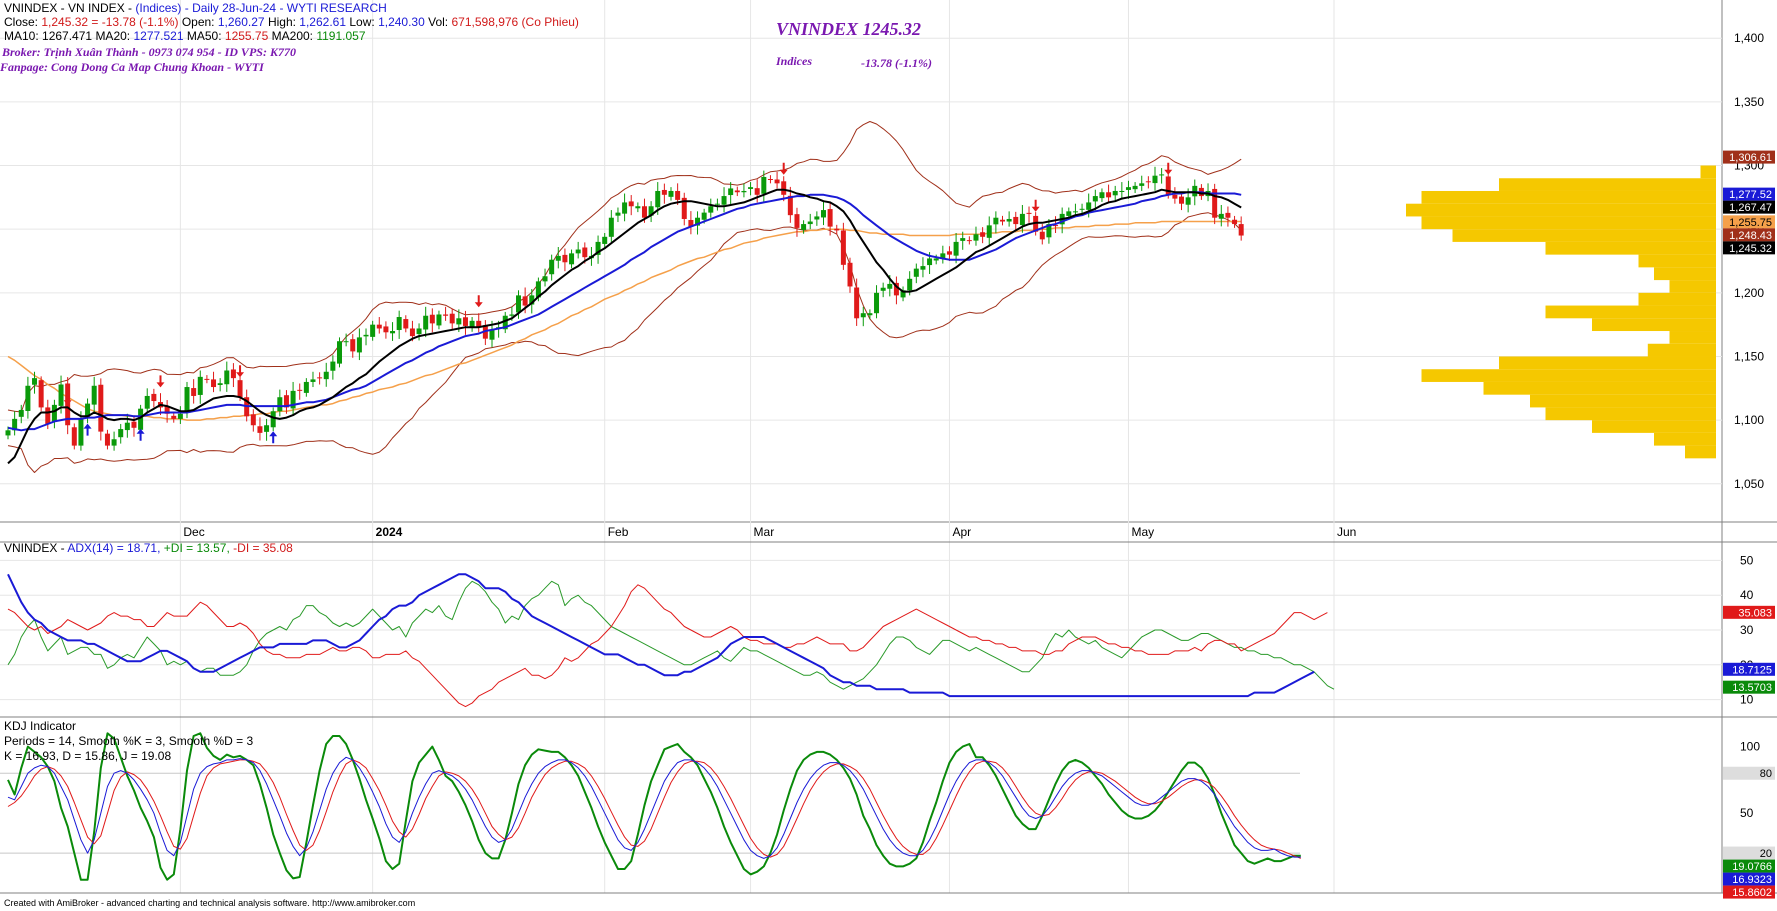 The width and height of the screenshot is (1777, 911). I want to click on x-tick-label: May, so click(1142, 532).